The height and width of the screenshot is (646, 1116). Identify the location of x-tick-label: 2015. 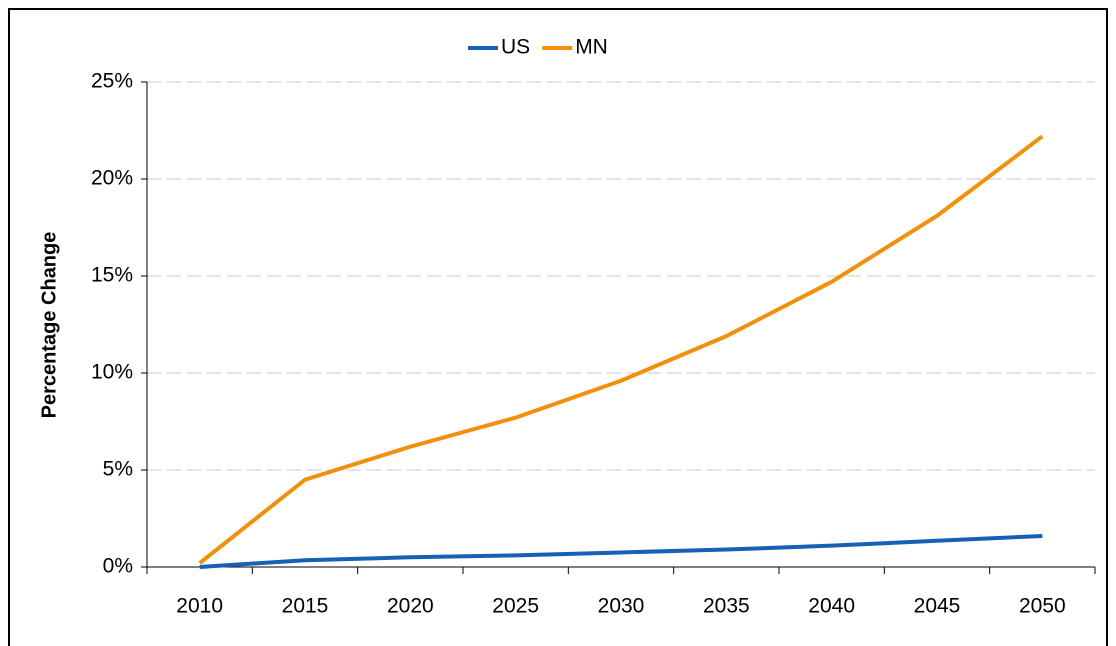
(305, 606).